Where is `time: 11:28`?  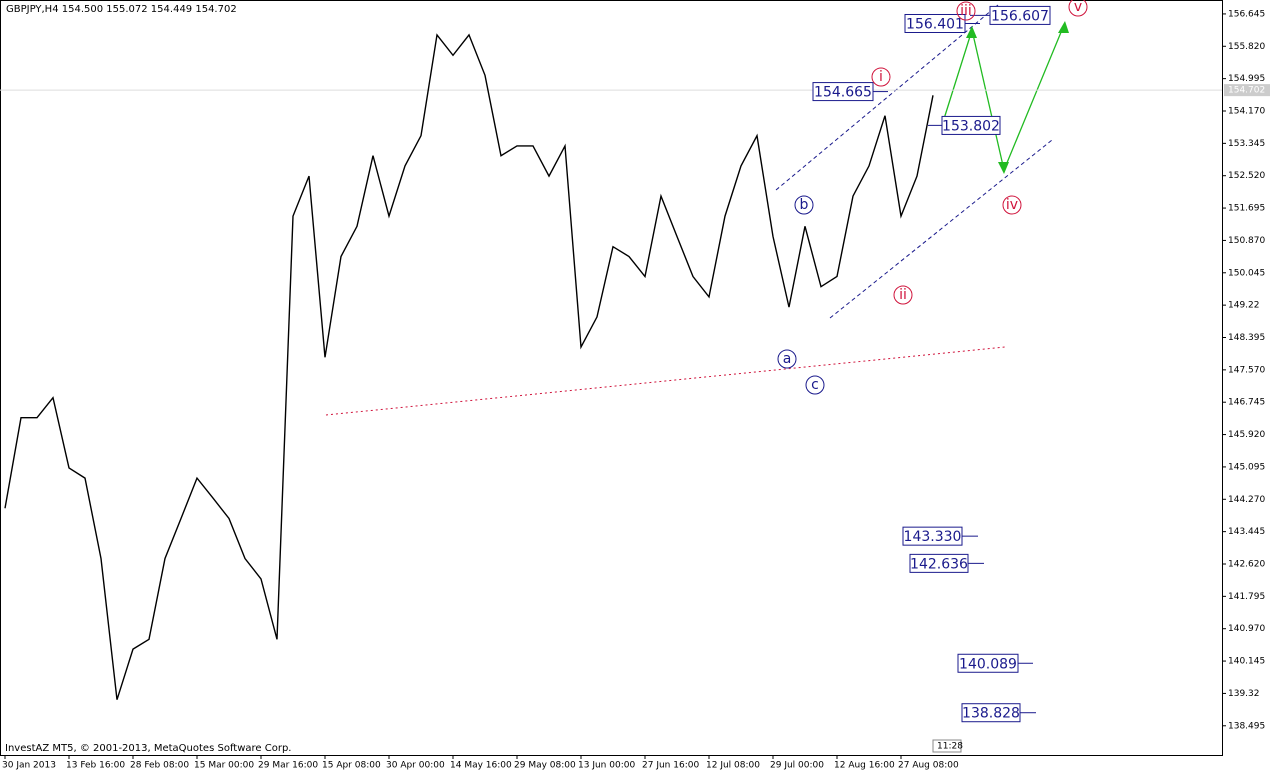 time: 11:28 is located at coordinates (950, 747).